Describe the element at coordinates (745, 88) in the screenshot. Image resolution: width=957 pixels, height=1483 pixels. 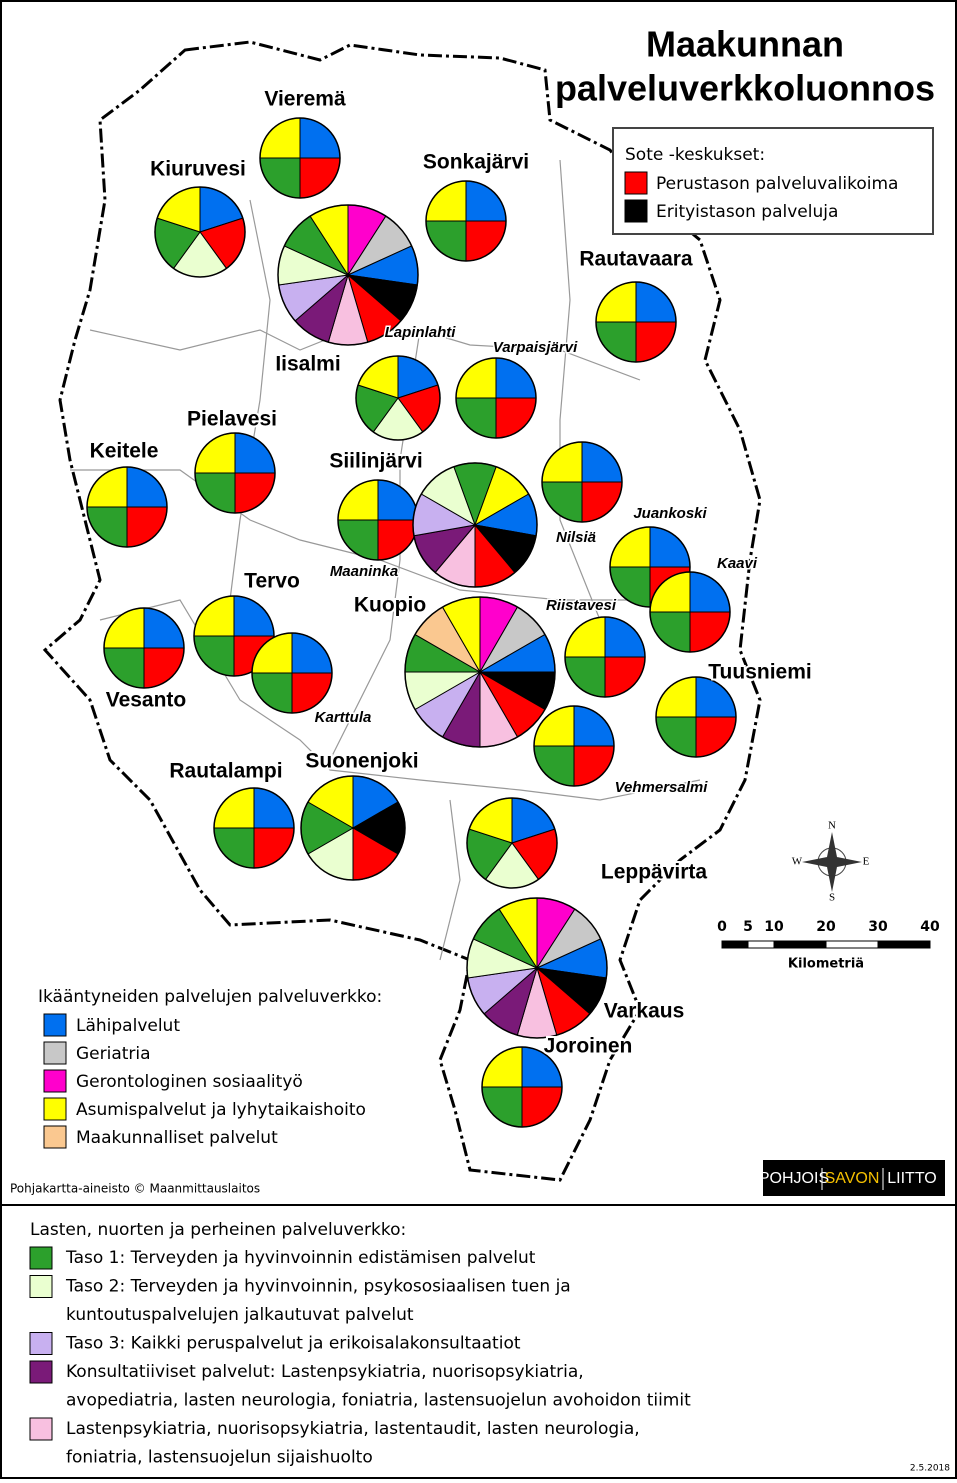
I see `title-line: palveluverkkoluonnos` at that location.